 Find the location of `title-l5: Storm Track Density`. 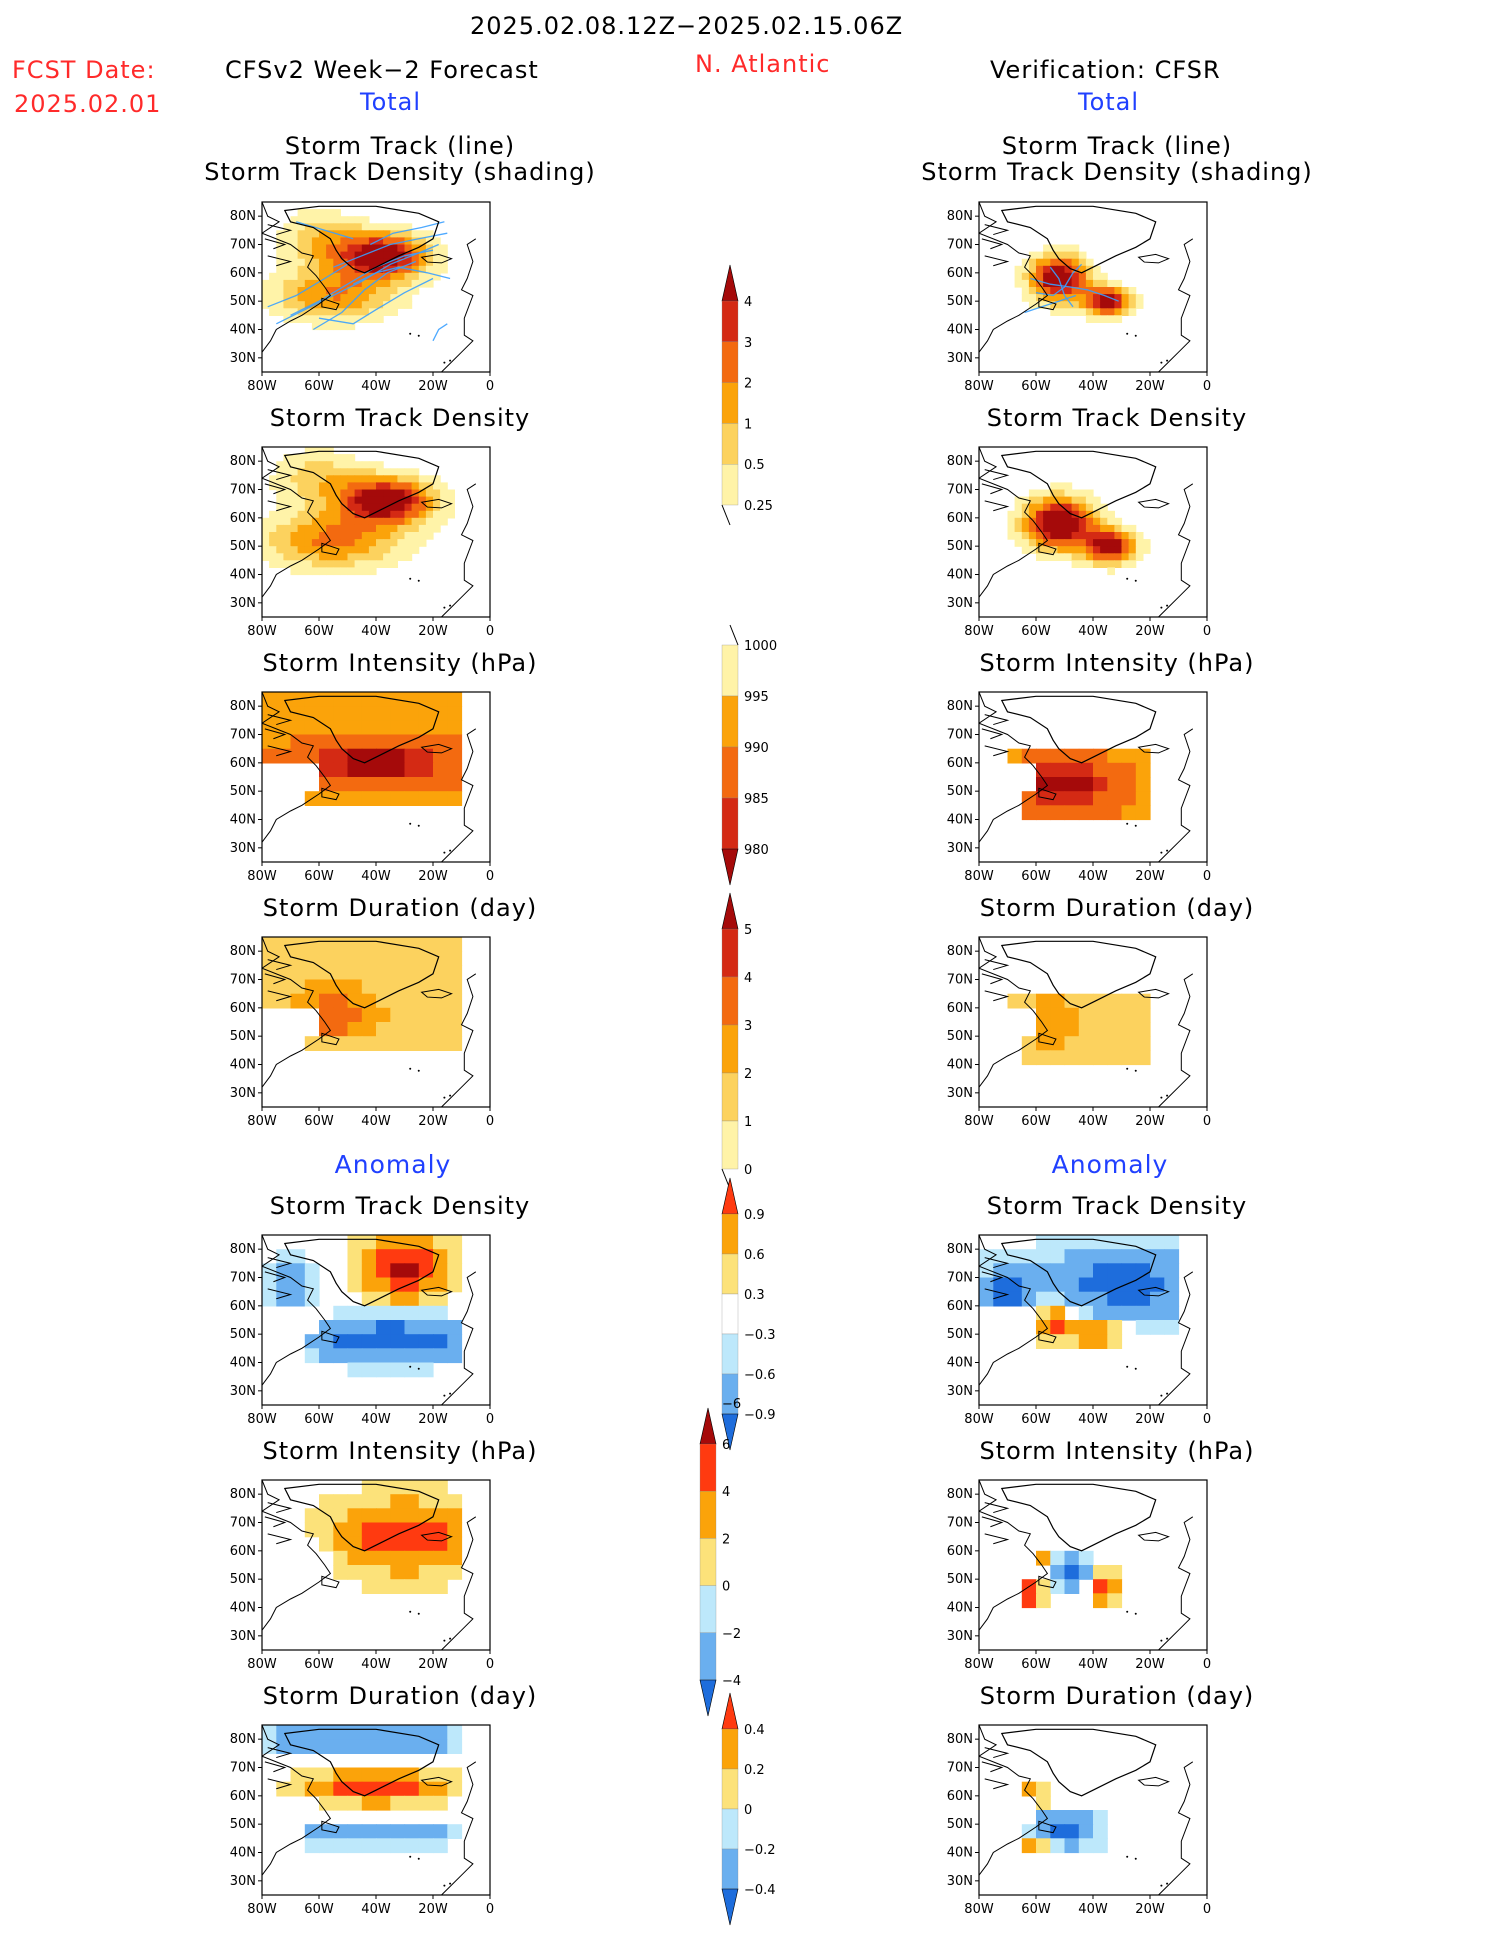

title-l5: Storm Track Density is located at coordinates (400, 1206).